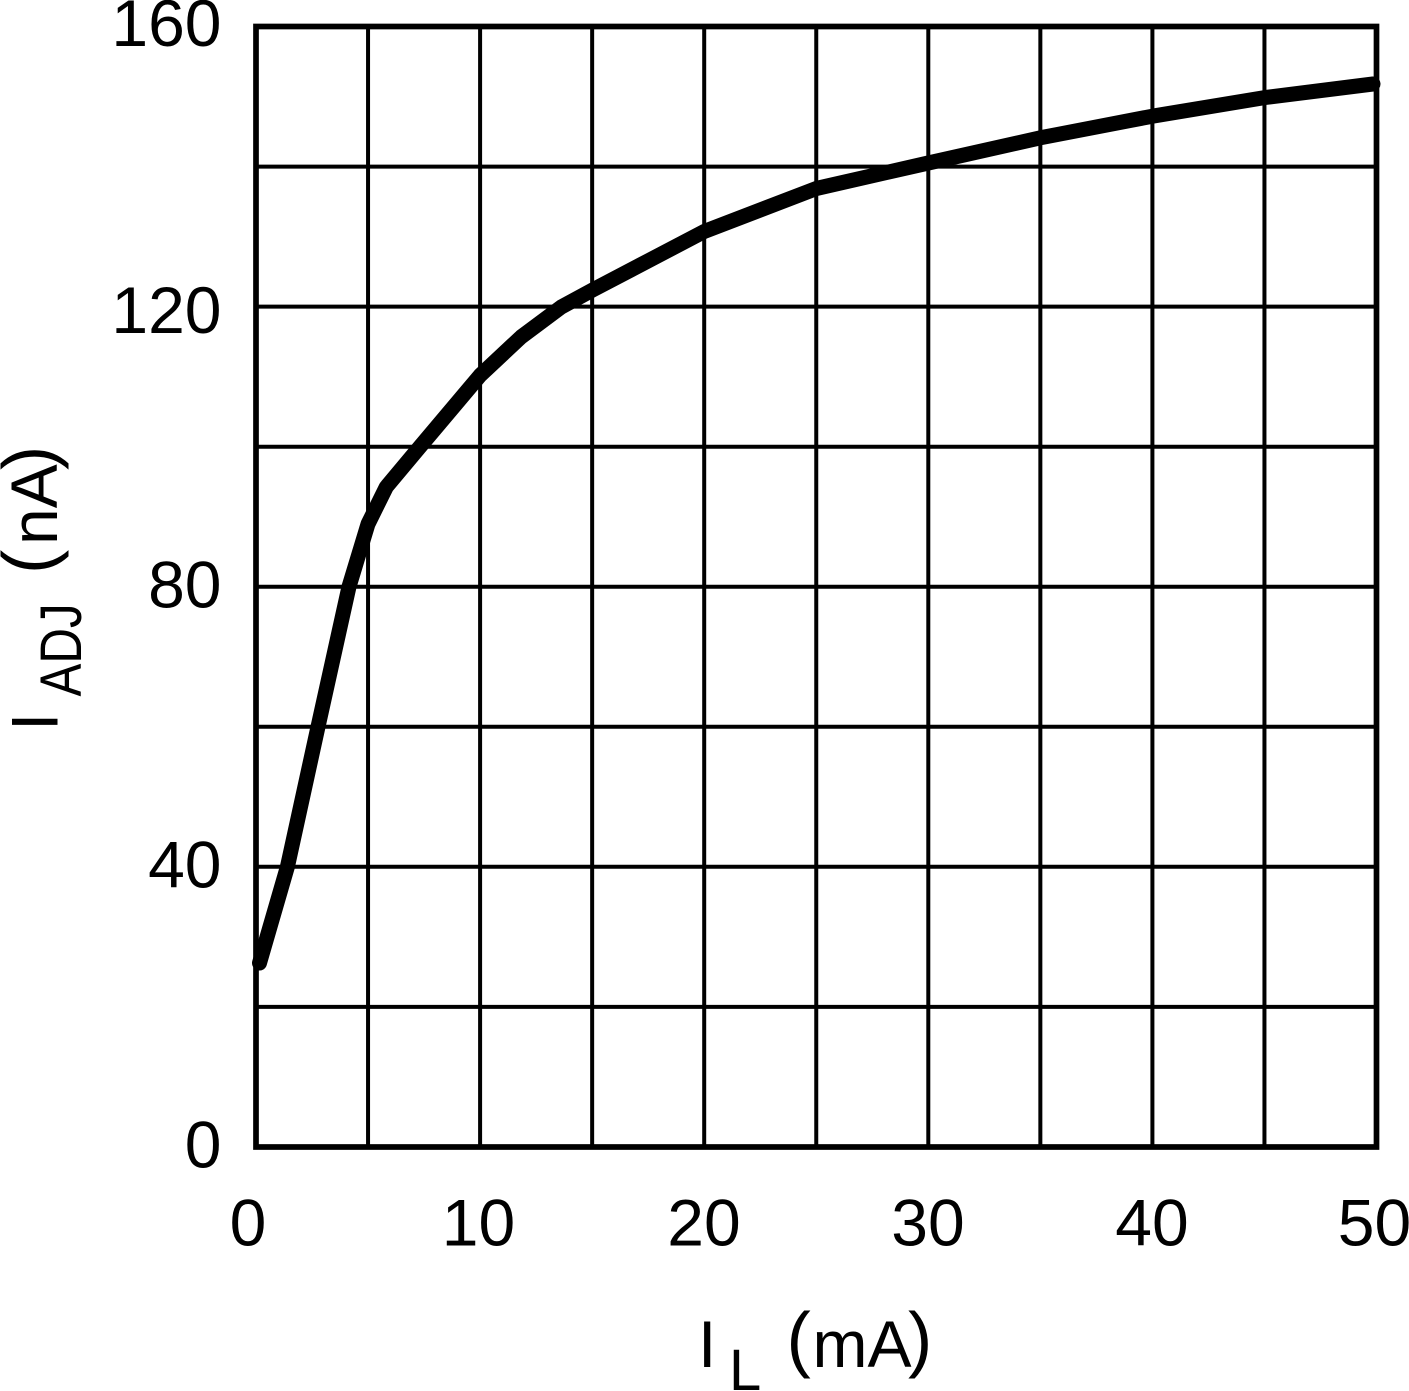 This screenshot has width=1409, height=1391. What do you see at coordinates (703, 1223) in the screenshot?
I see `svg-text: 20` at bounding box center [703, 1223].